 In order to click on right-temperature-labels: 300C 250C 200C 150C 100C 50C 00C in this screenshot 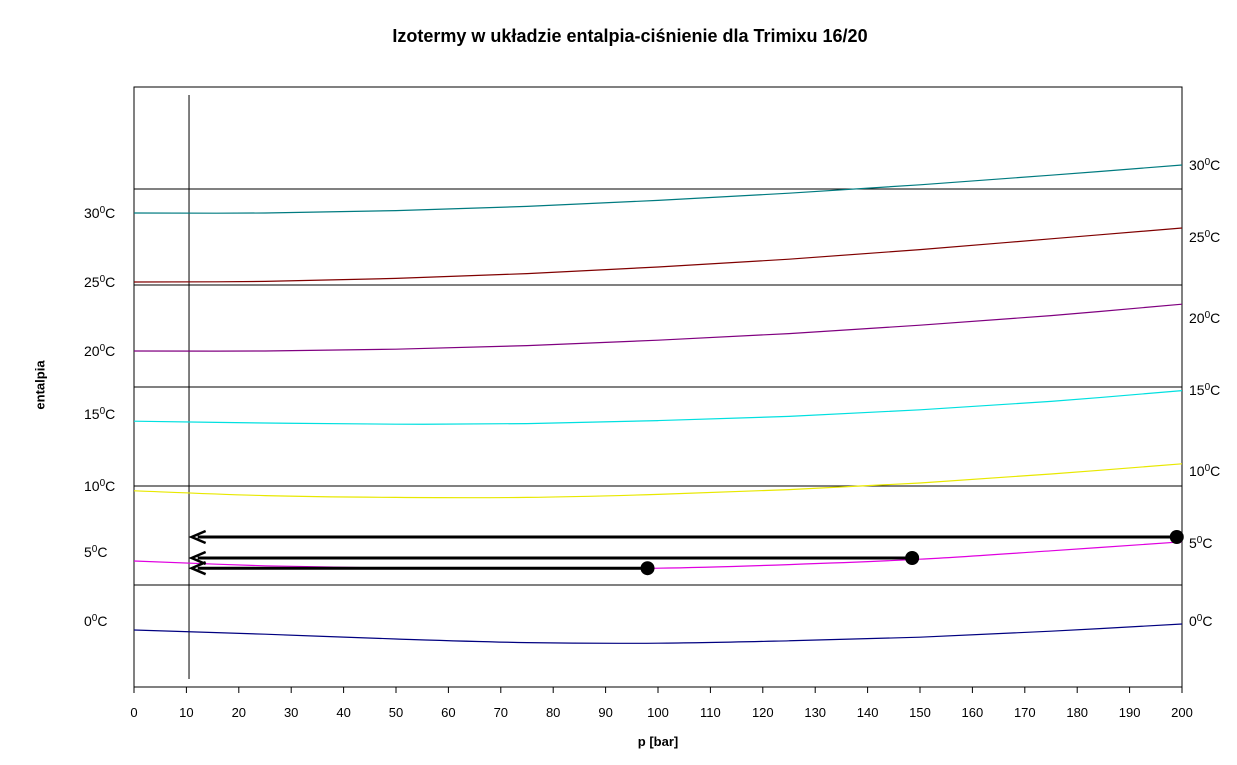, I will do `click(1204, 393)`.